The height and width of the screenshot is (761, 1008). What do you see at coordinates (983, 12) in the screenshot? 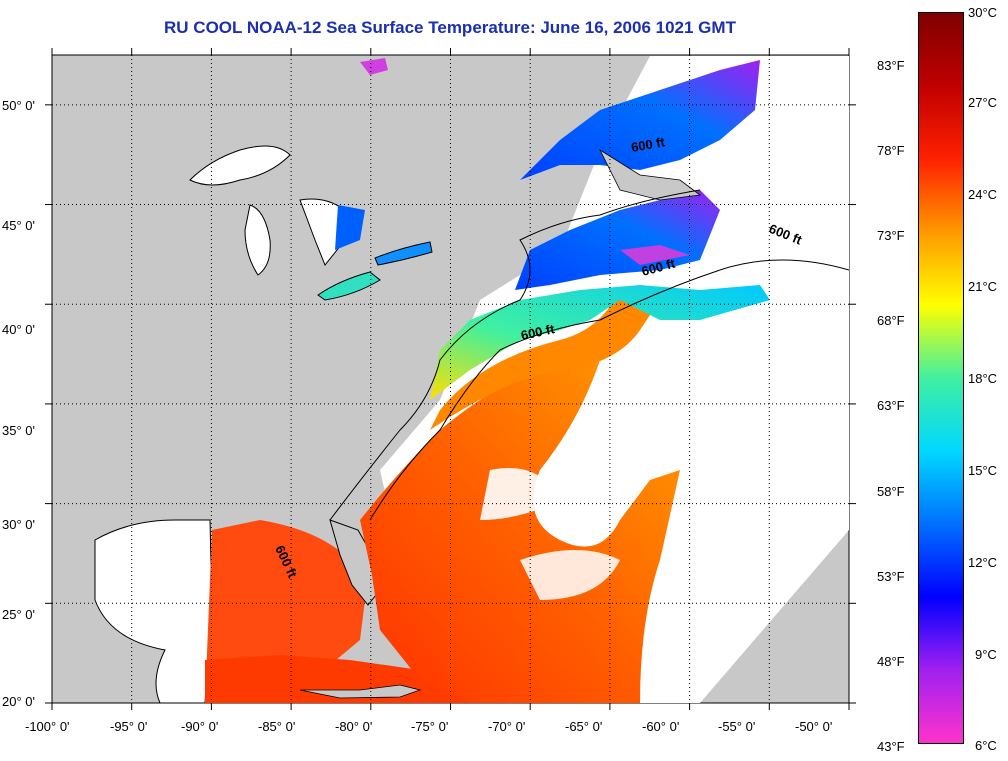
I see `colorbar-celsius-label: 30°C` at bounding box center [983, 12].